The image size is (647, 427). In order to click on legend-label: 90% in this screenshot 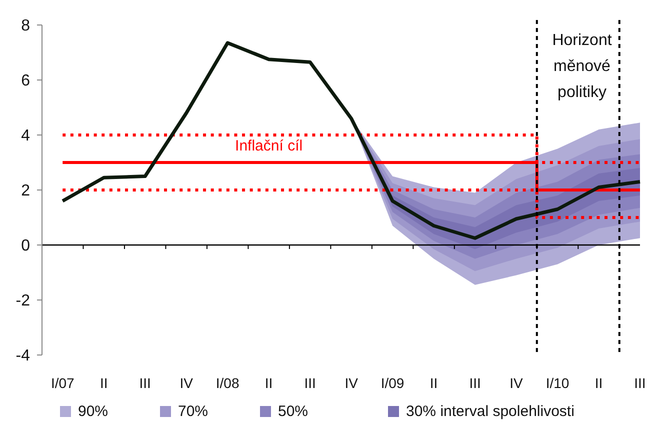, I will do `click(93, 411)`.